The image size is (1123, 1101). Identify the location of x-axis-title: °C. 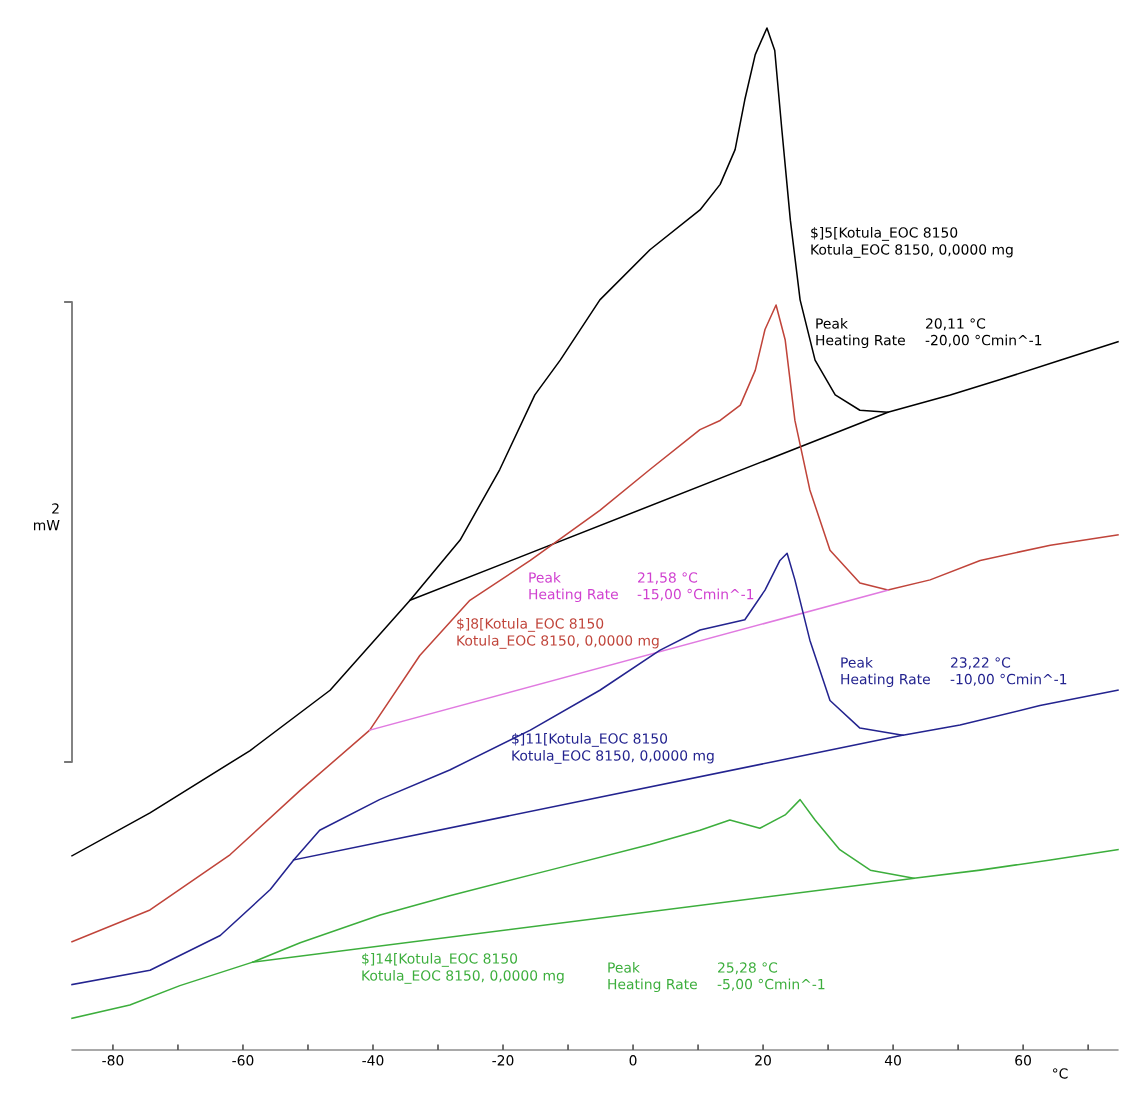
(1060, 1073).